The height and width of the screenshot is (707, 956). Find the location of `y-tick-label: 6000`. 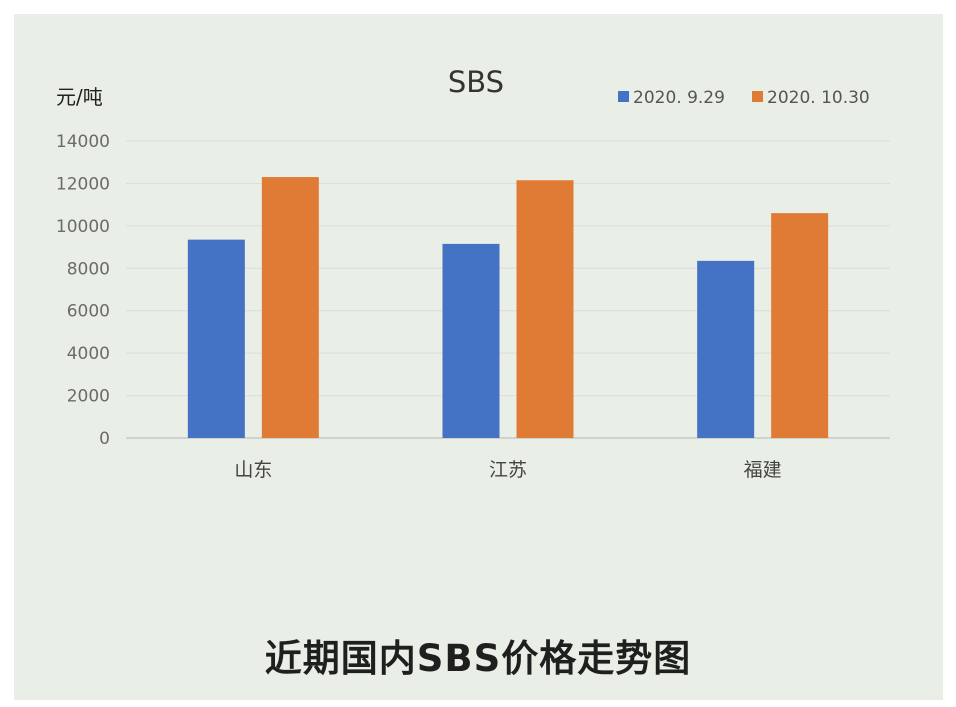

y-tick-label: 6000 is located at coordinates (88, 312).